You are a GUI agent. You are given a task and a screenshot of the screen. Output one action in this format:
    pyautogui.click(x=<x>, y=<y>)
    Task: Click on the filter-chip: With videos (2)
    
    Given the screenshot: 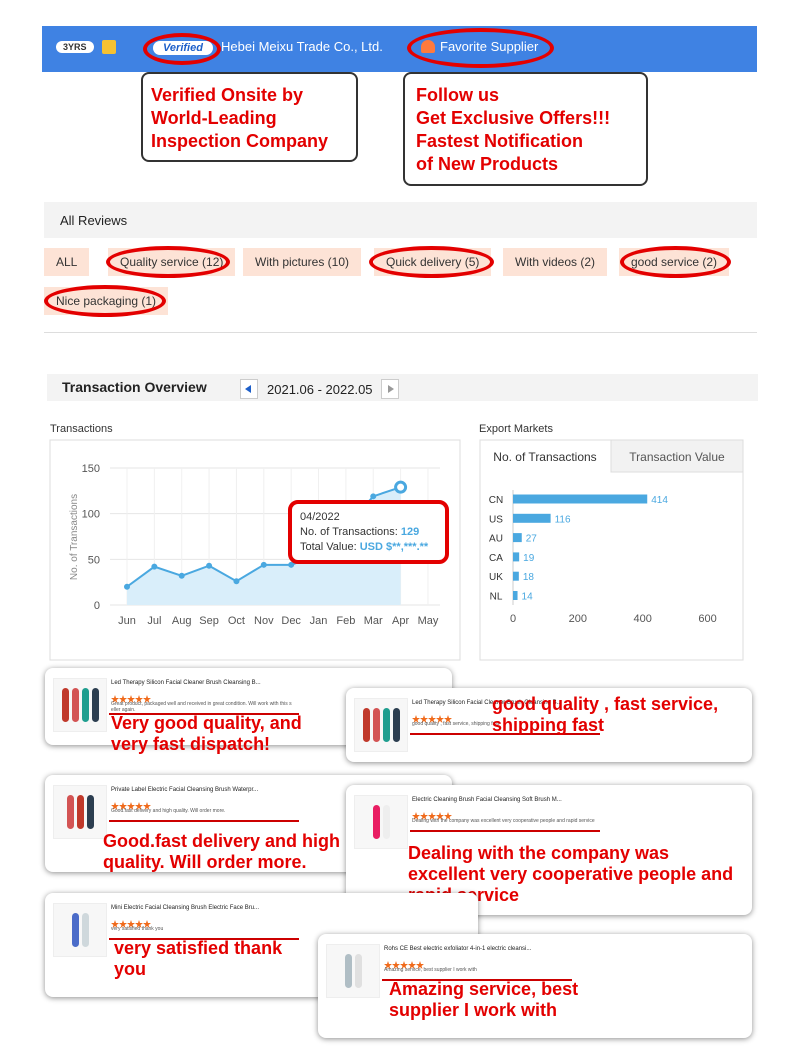 What is the action you would take?
    pyautogui.click(x=555, y=262)
    